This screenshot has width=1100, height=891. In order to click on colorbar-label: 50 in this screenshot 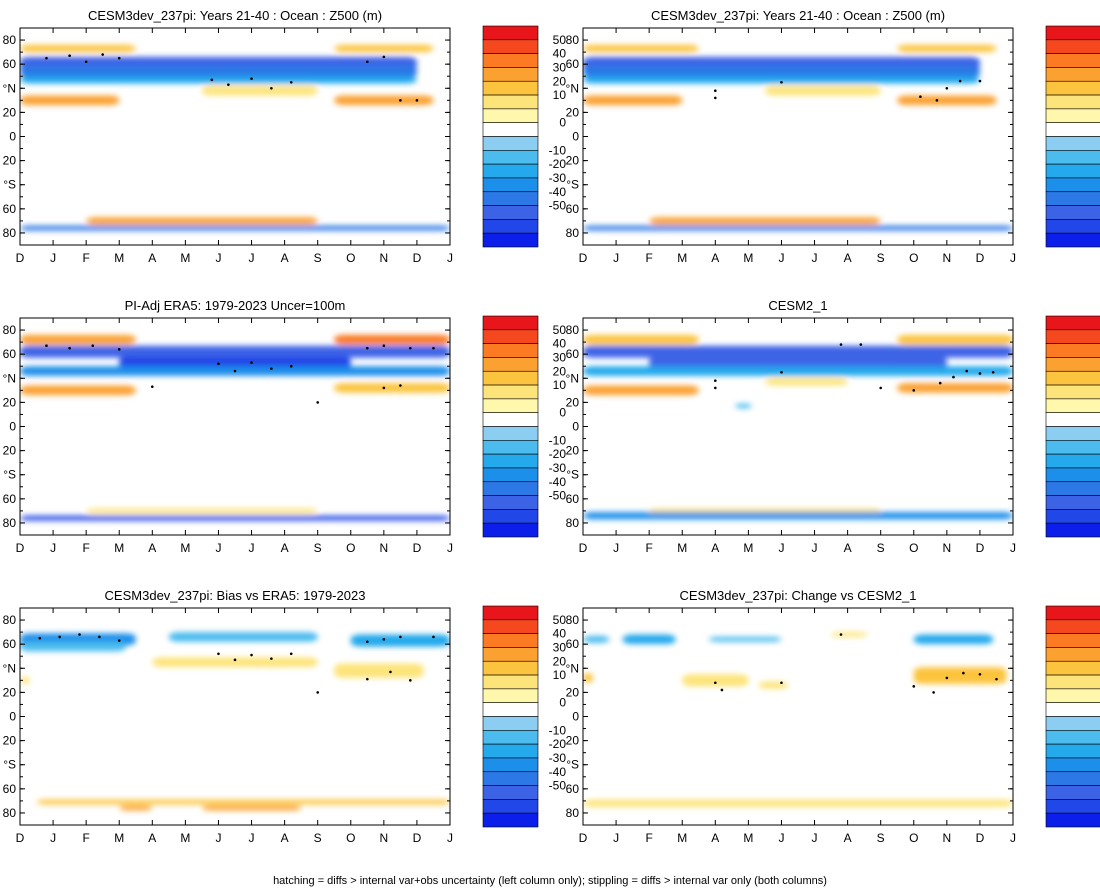, I will do `click(560, 330)`.